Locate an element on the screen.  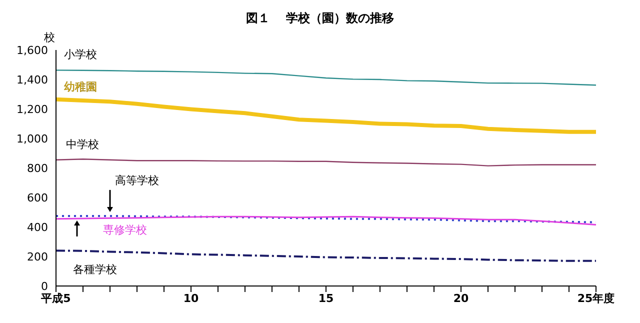
x-tick-label: 25年度 is located at coordinates (596, 298).